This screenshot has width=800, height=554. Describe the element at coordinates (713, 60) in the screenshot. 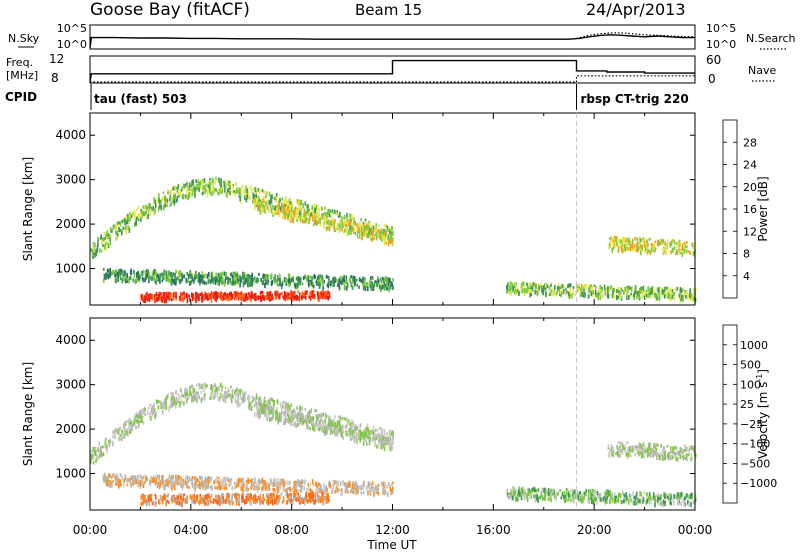

I see `nave-right-tick-top: 60` at that location.